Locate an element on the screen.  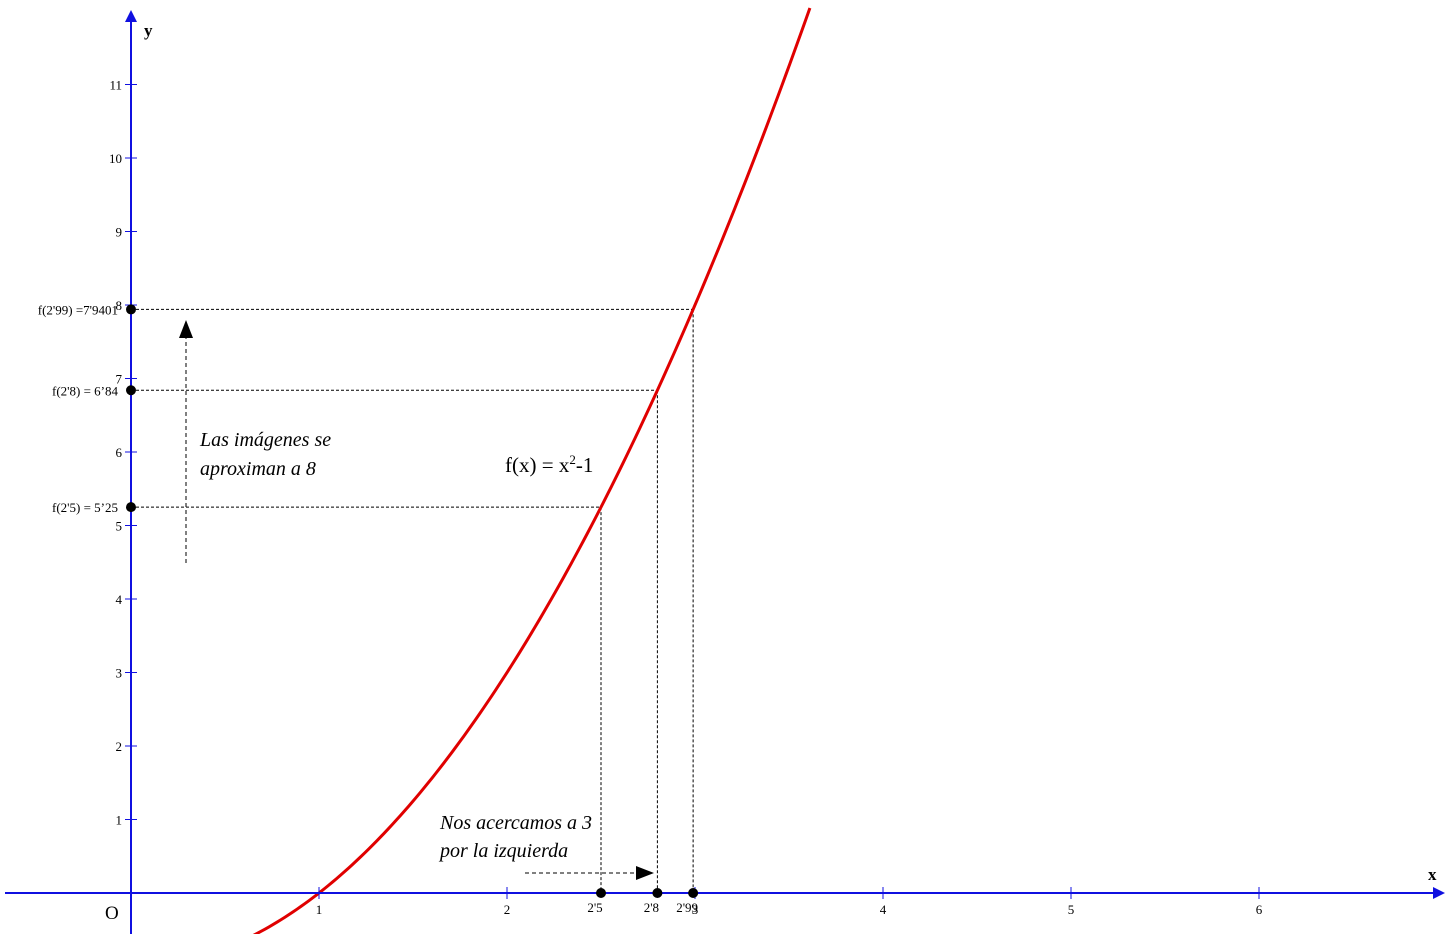
y-point-label-2: f(2'99) =7'9401 is located at coordinates (78, 309).